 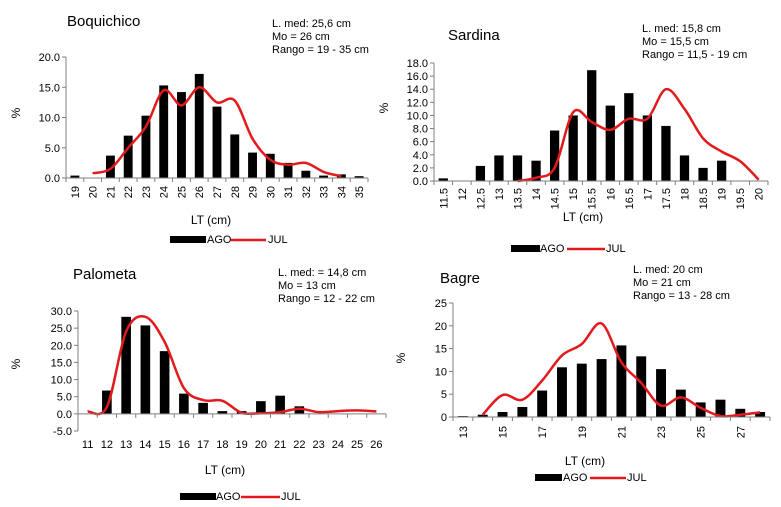 I want to click on x-tick-label: 31, so click(x=289, y=192).